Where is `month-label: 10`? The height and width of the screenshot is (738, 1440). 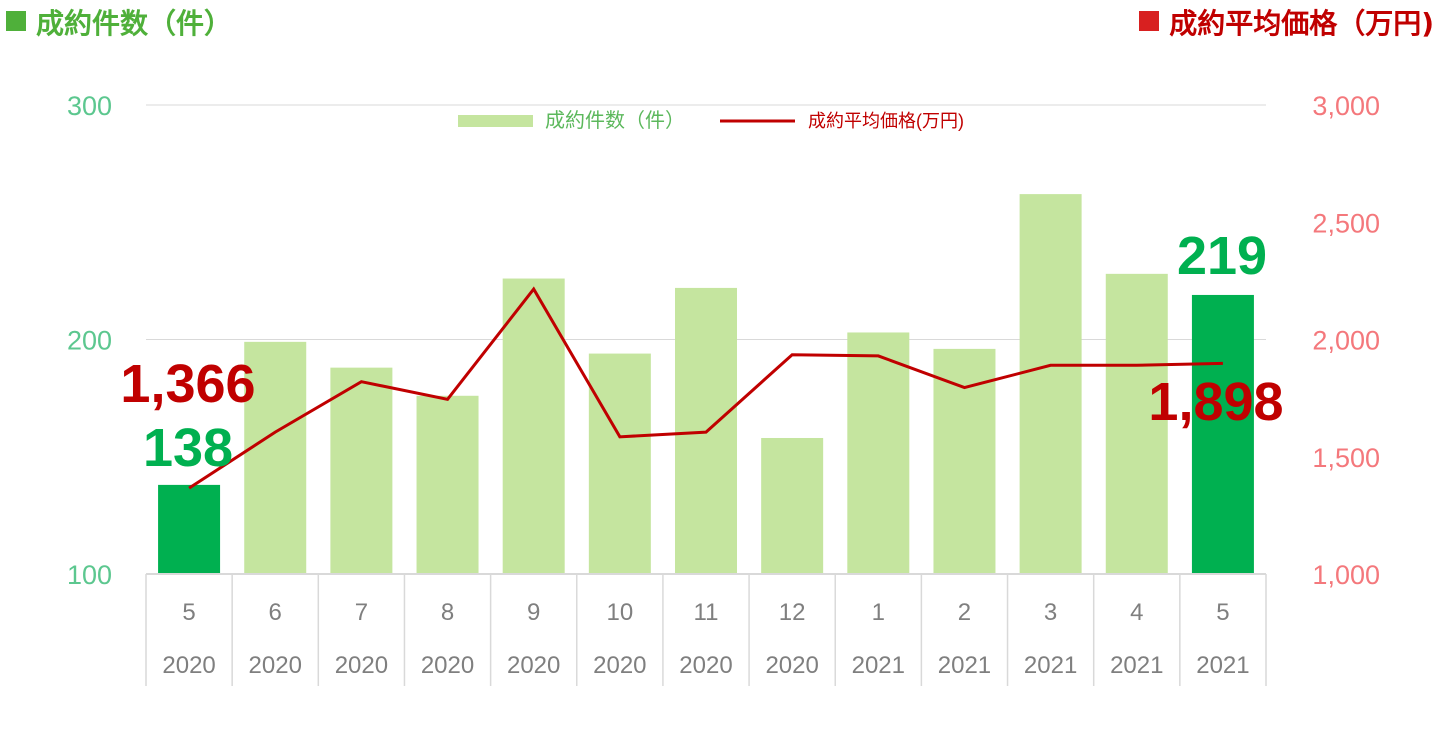 month-label: 10 is located at coordinates (619, 612).